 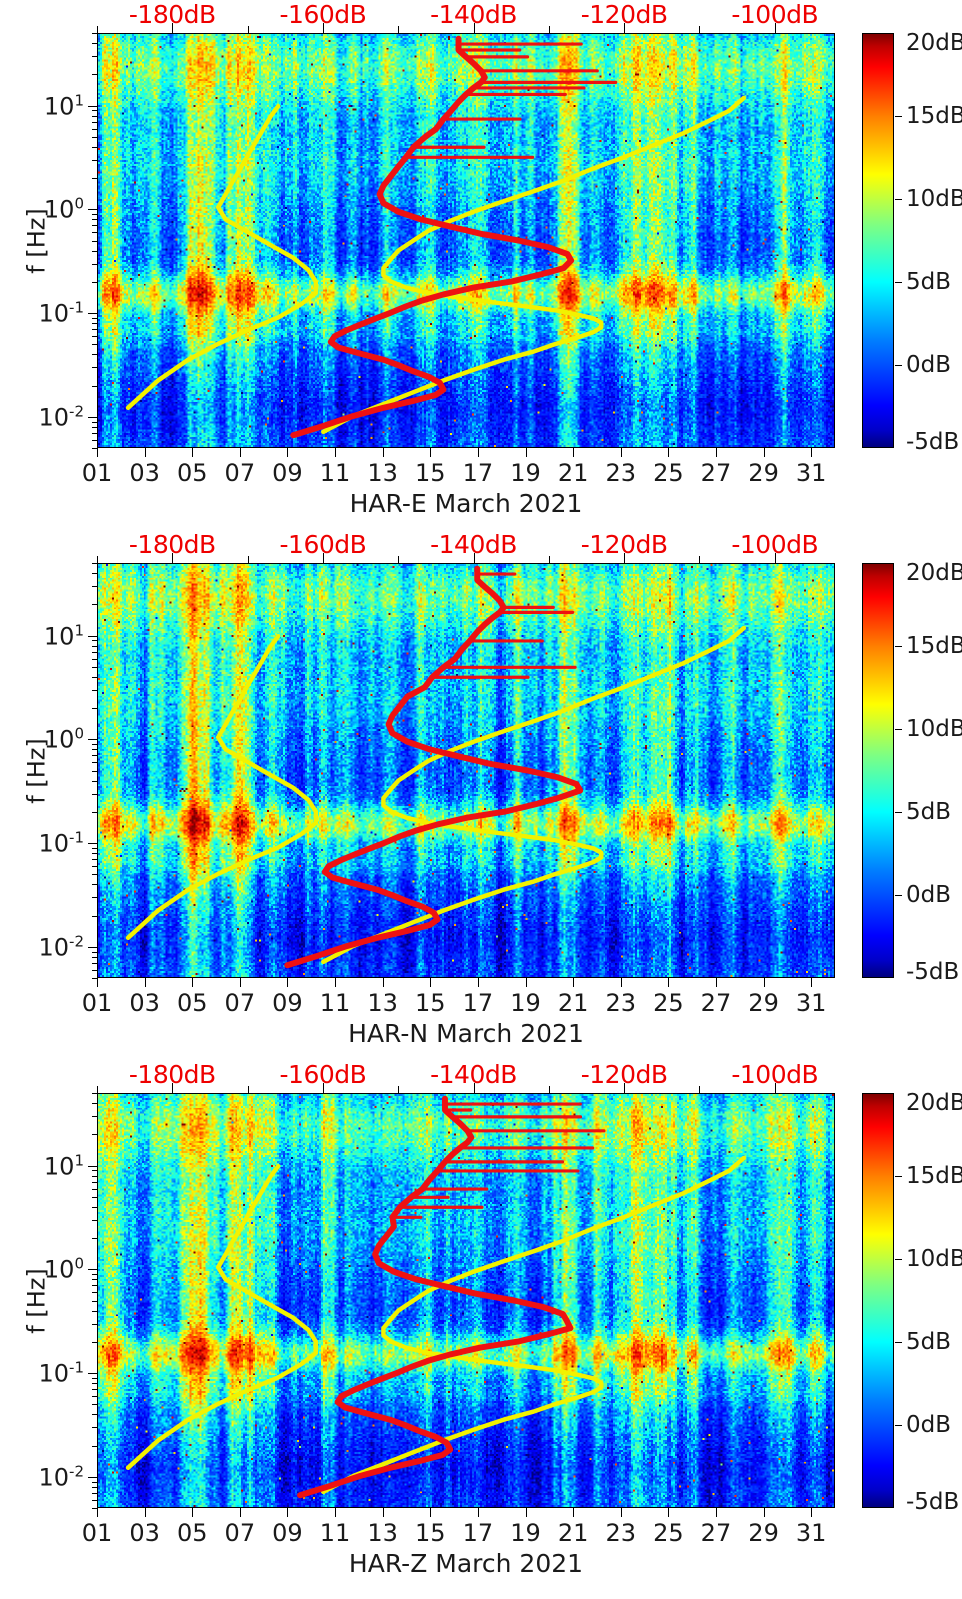 What do you see at coordinates (929, 895) in the screenshot?
I see `colorbar-label: 0dB` at bounding box center [929, 895].